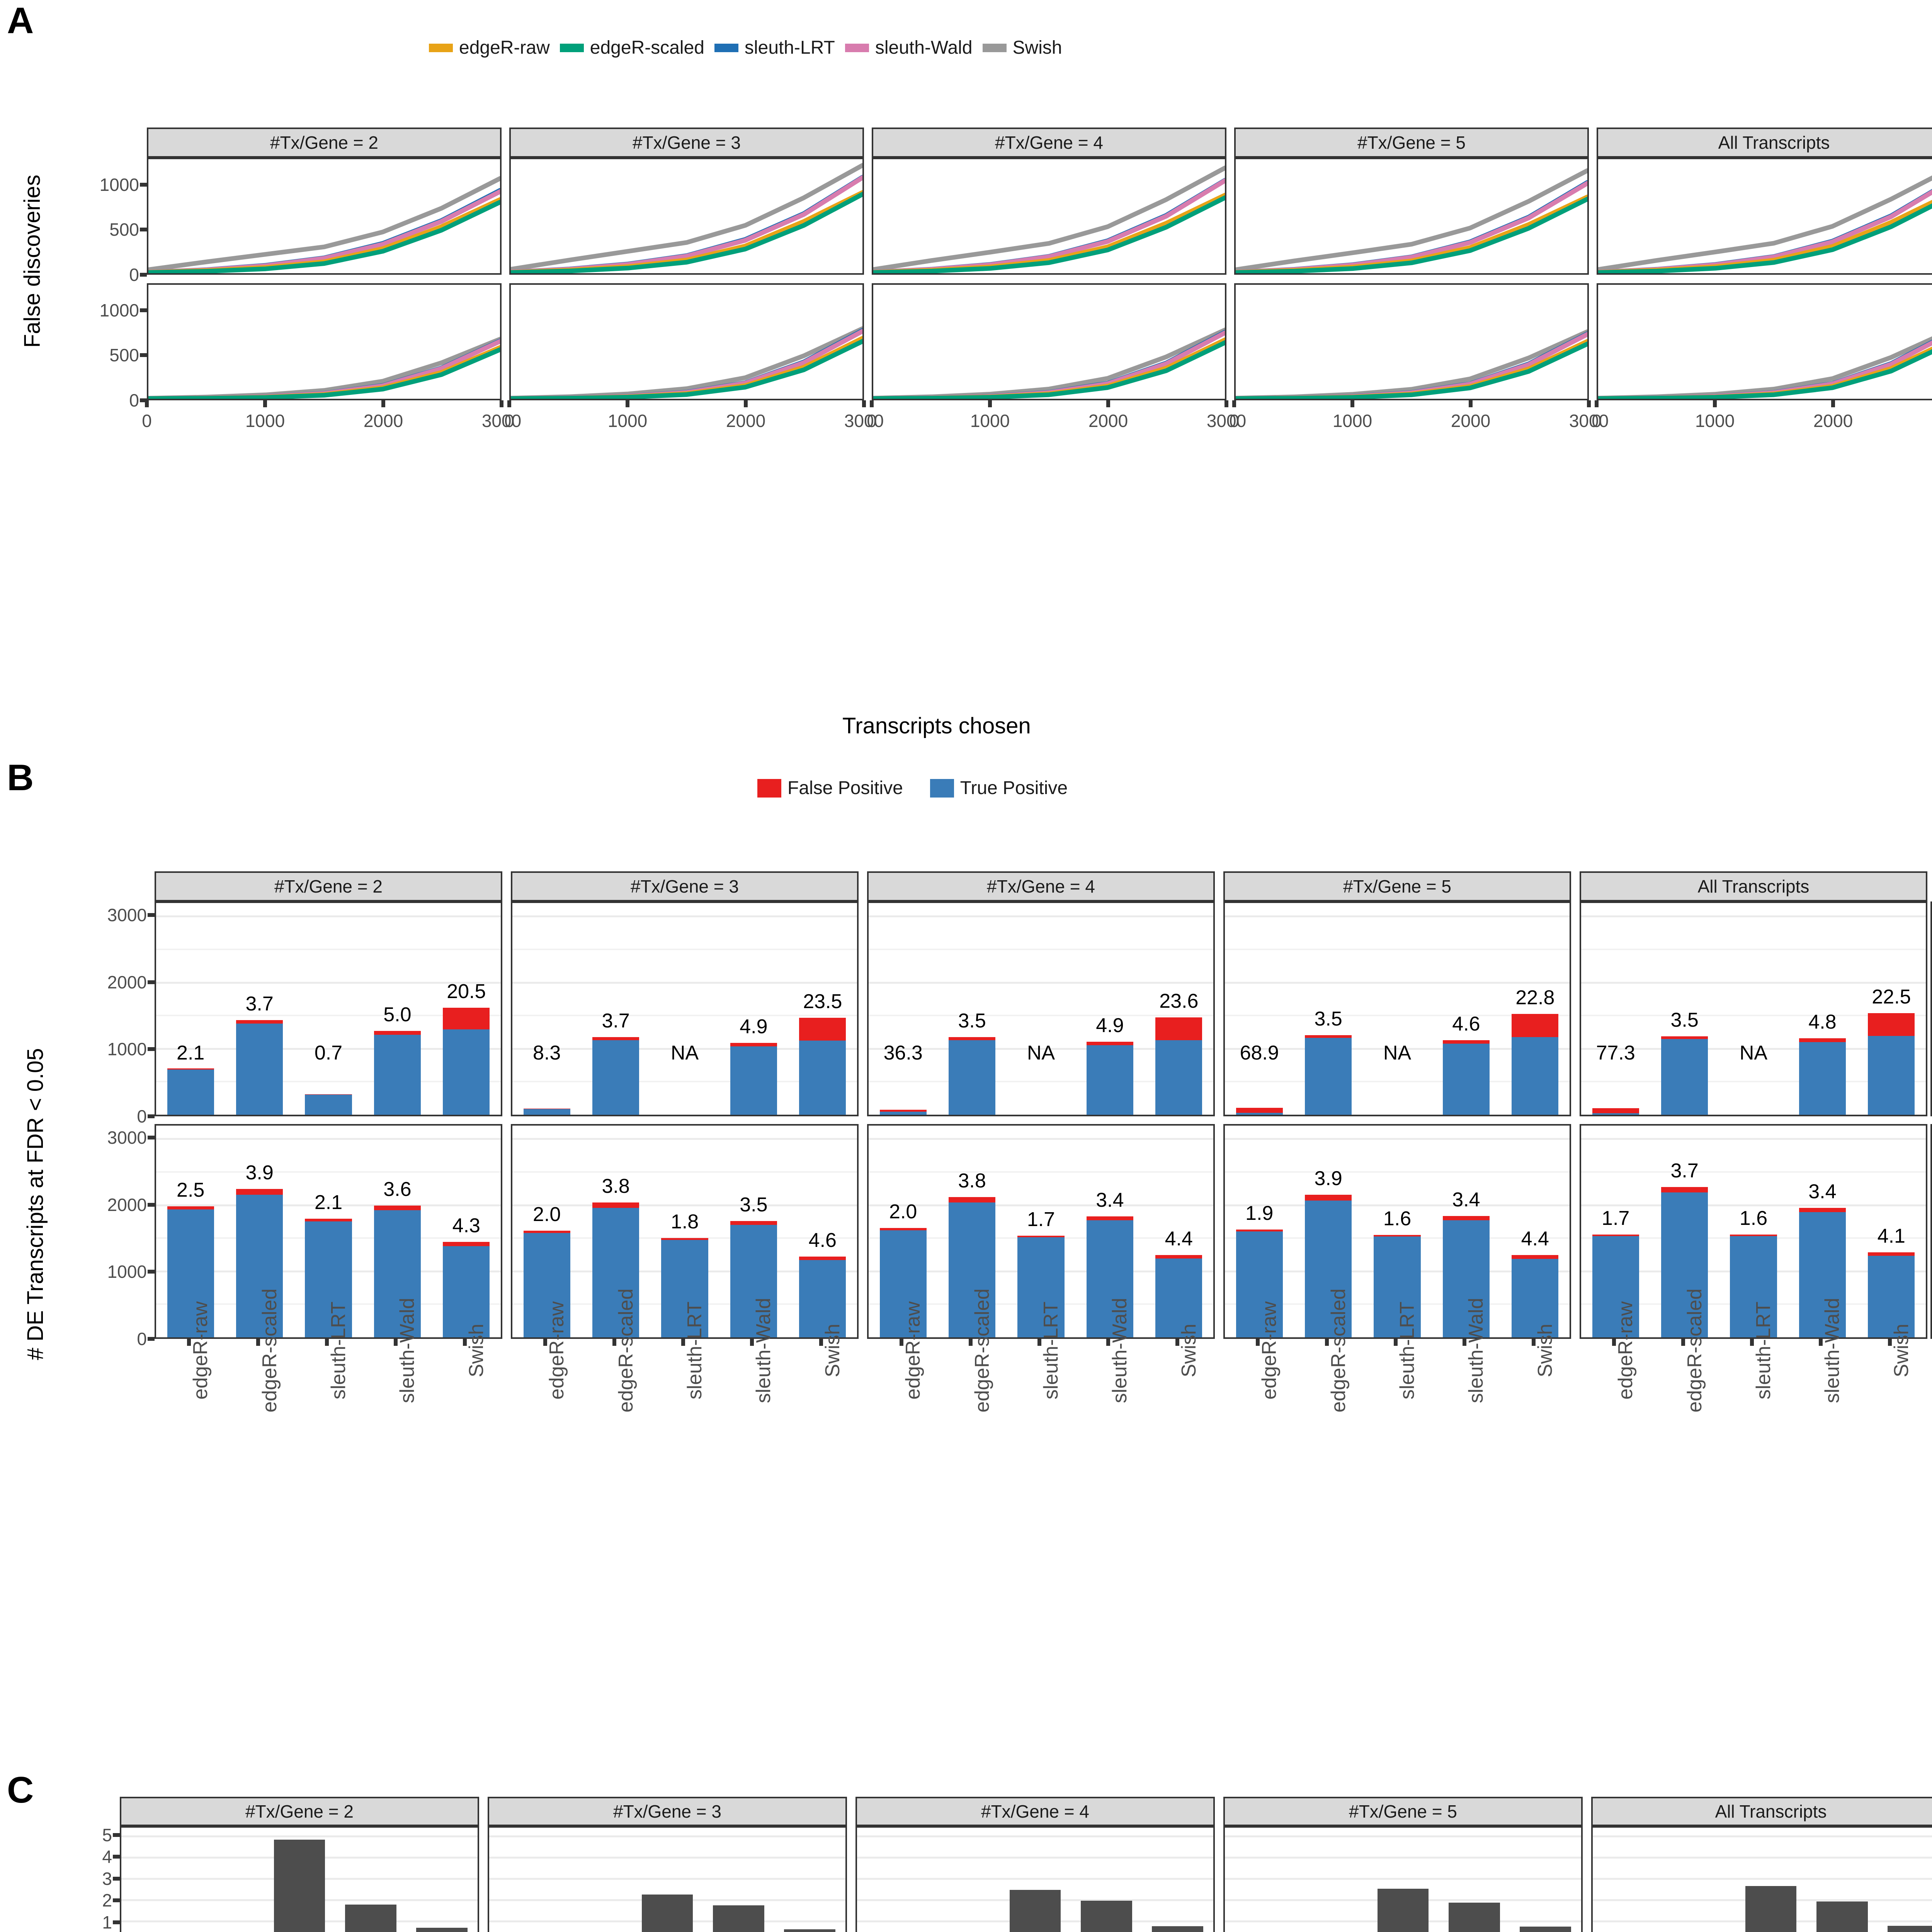 The image size is (1932, 1932). I want to click on bar-value-label: 3.6, so click(397, 1190).